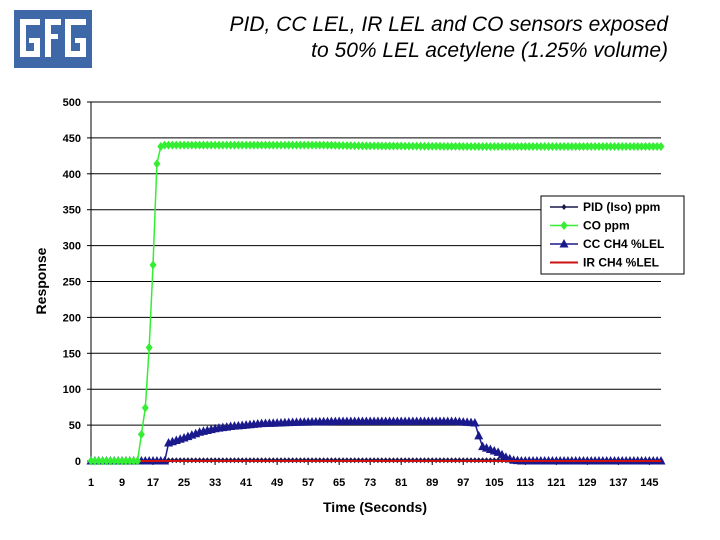  Describe the element at coordinates (556, 483) in the screenshot. I see `x-tick-label: 121` at that location.